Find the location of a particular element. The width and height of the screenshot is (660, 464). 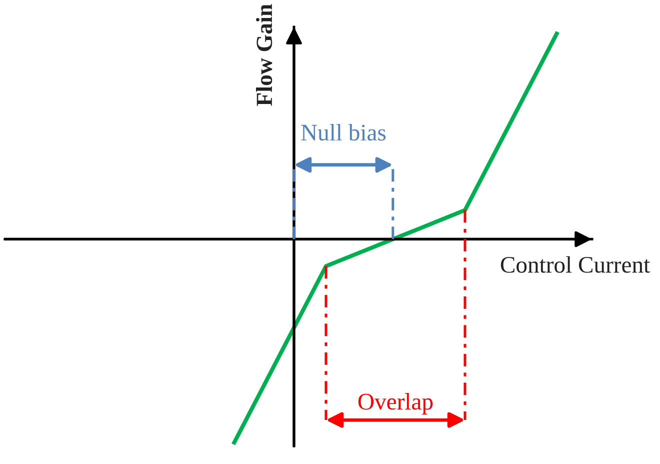

annotation: Null bias is located at coordinates (343, 132).